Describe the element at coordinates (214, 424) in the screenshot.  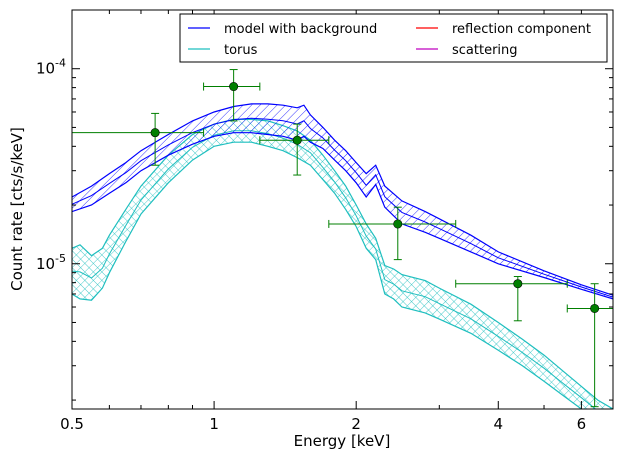
I see `x-tick-label: 1` at that location.